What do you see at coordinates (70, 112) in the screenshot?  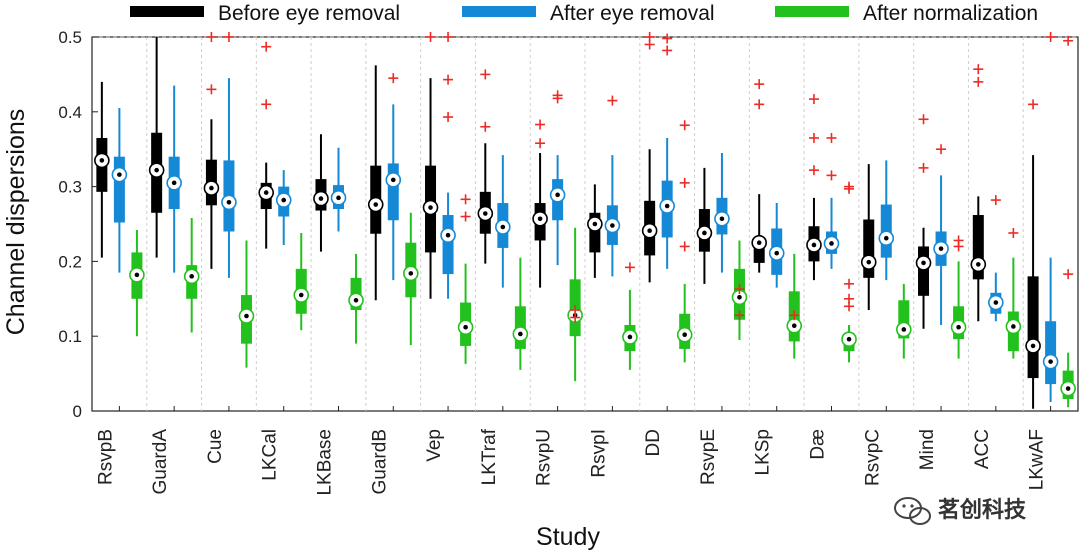 I see `y-tick-label: 0.4` at bounding box center [70, 112].